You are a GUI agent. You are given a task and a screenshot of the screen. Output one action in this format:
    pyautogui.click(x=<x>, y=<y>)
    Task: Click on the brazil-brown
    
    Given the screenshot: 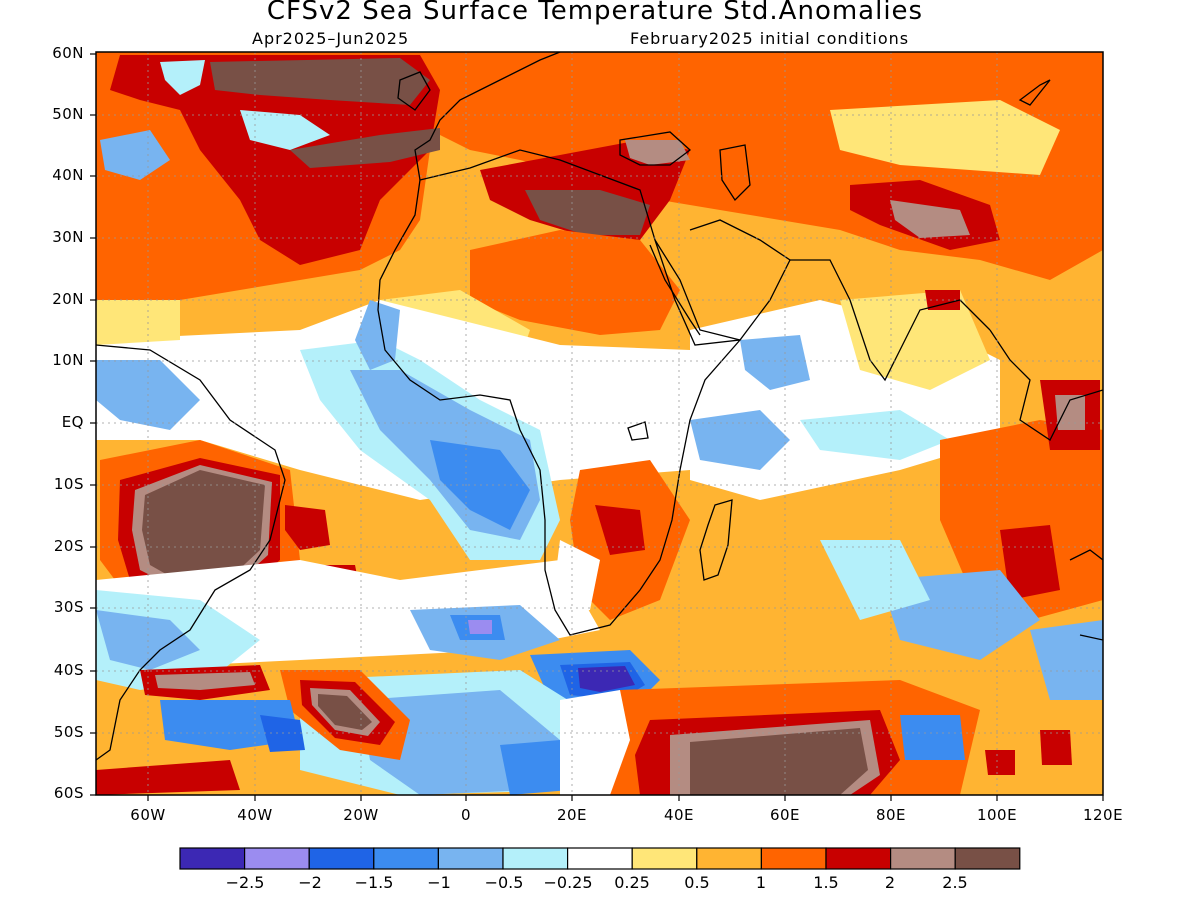 What is the action you would take?
    pyautogui.click(x=203, y=526)
    